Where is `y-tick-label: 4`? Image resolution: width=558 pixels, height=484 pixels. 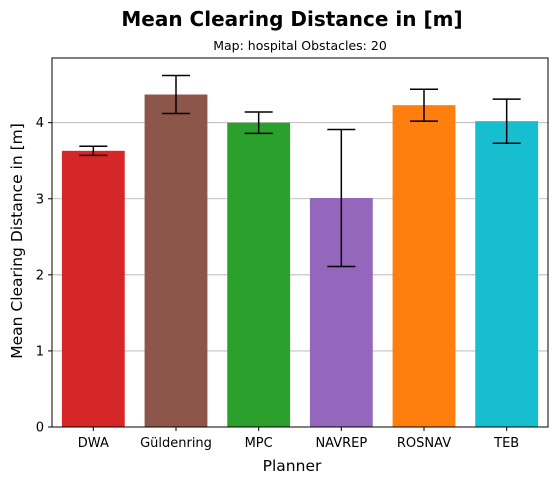
y-tick-label: 4 is located at coordinates (40, 123).